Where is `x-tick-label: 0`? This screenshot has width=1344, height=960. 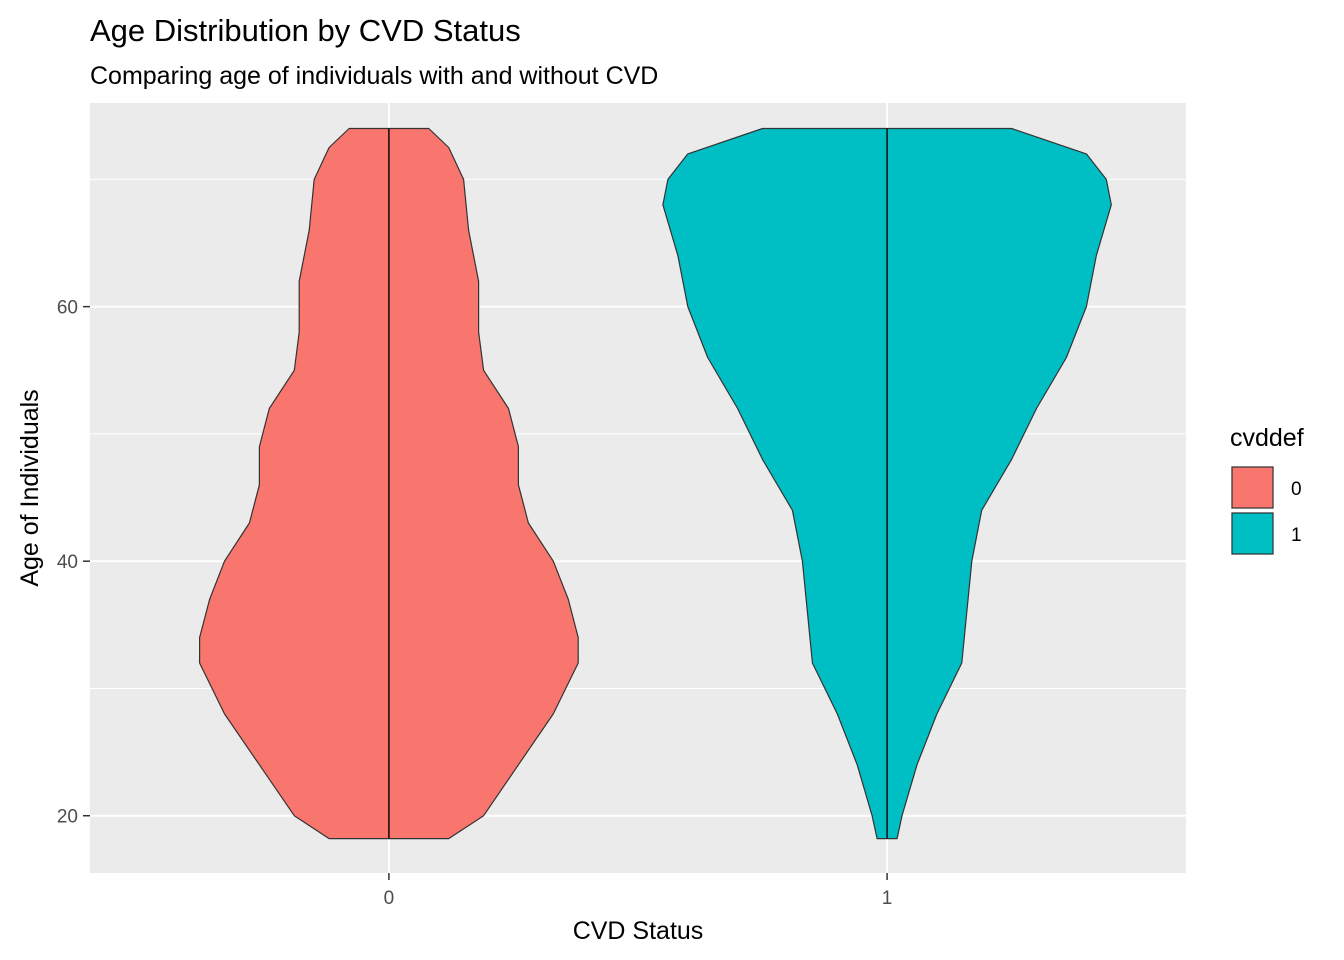
x-tick-label: 0 is located at coordinates (389, 898).